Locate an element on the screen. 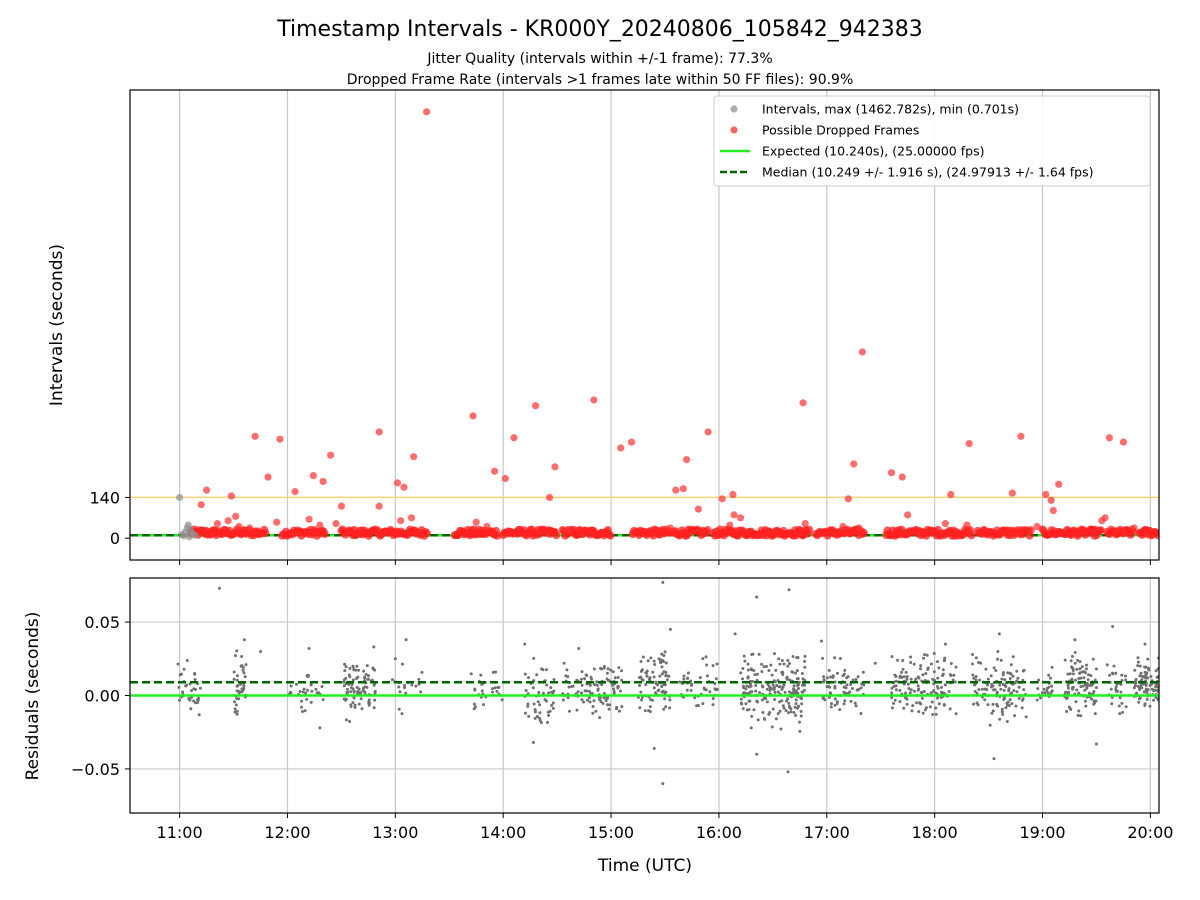  legend-label: Expected (10.240s), (25.00000 fps) is located at coordinates (873, 151).